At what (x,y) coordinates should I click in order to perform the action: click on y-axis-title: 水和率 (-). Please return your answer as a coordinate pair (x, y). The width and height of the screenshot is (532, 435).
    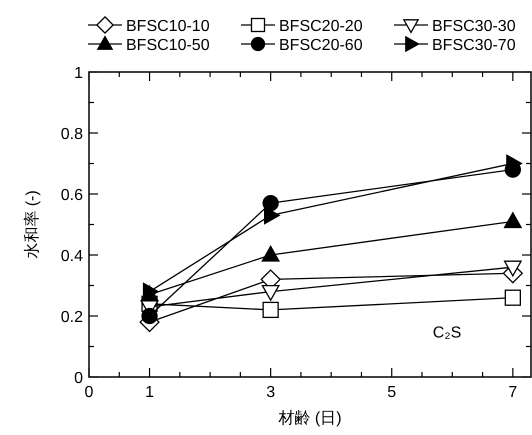
    Looking at the image, I should click on (32, 224).